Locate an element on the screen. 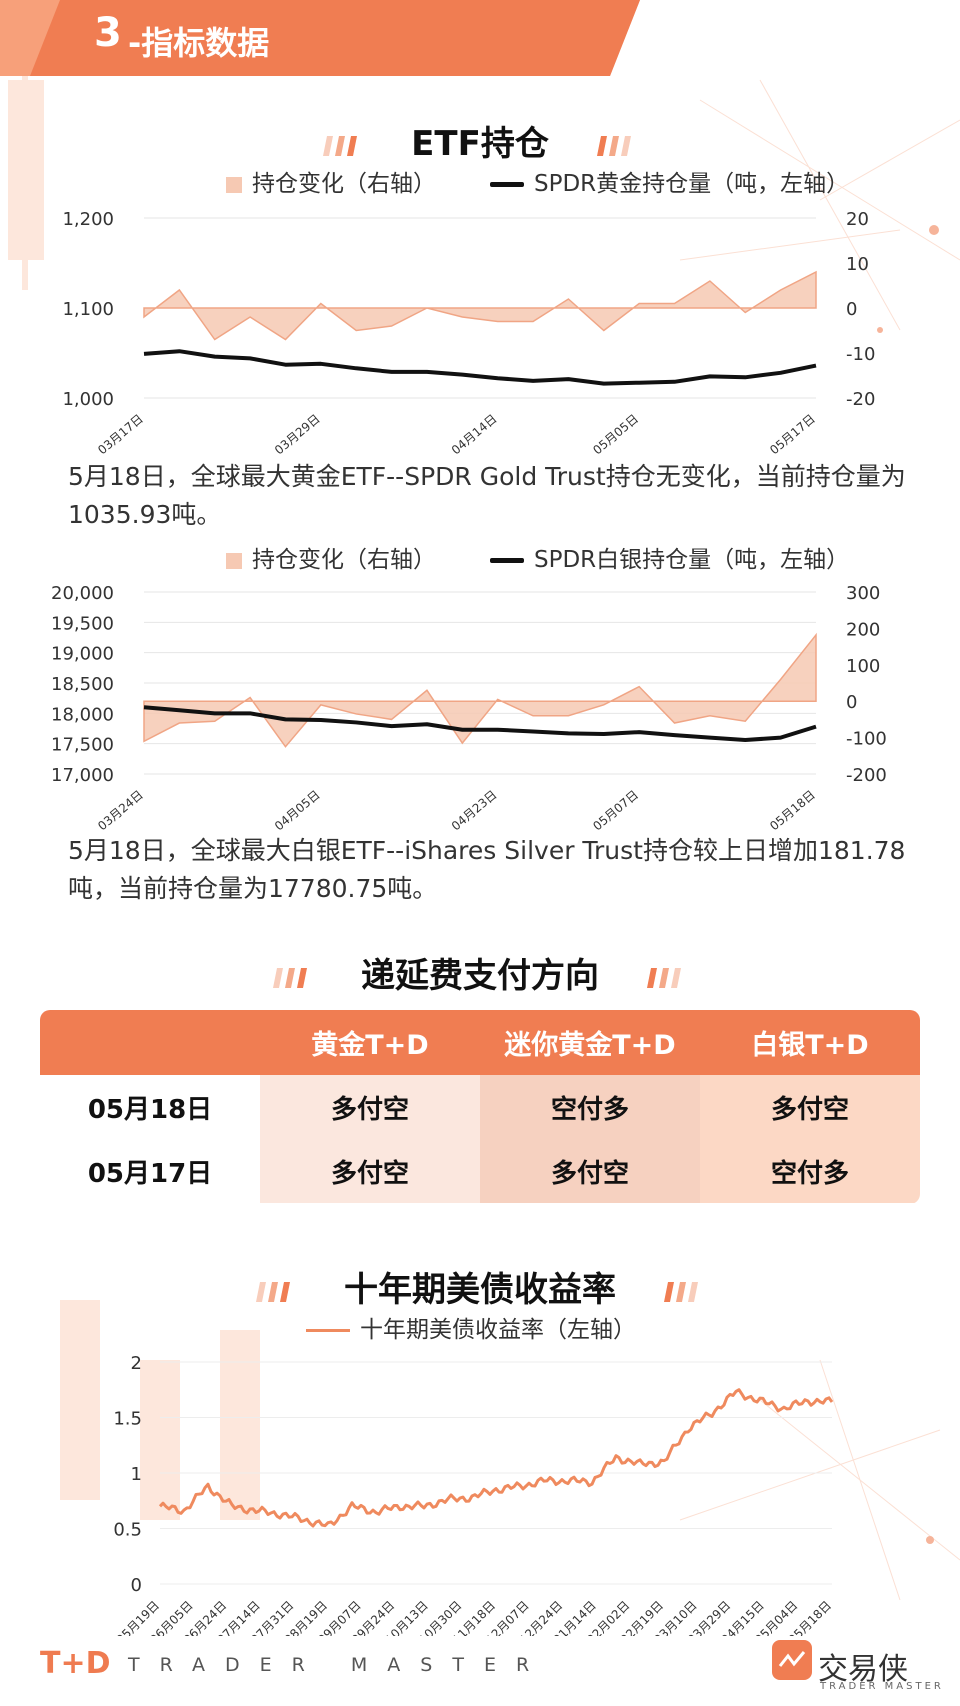 This screenshot has width=960, height=1706. x-tick-label: 04月23日 is located at coordinates (474, 811).